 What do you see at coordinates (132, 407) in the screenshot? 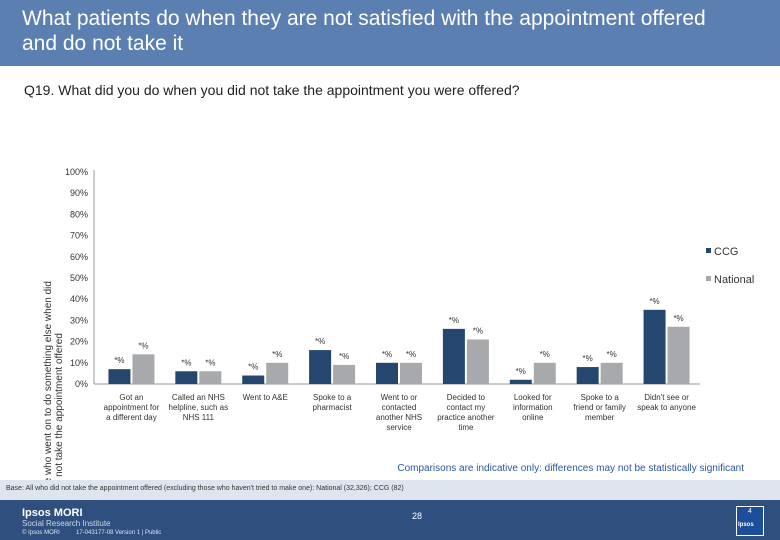
I see `x-tick-label: appointment for` at bounding box center [132, 407].